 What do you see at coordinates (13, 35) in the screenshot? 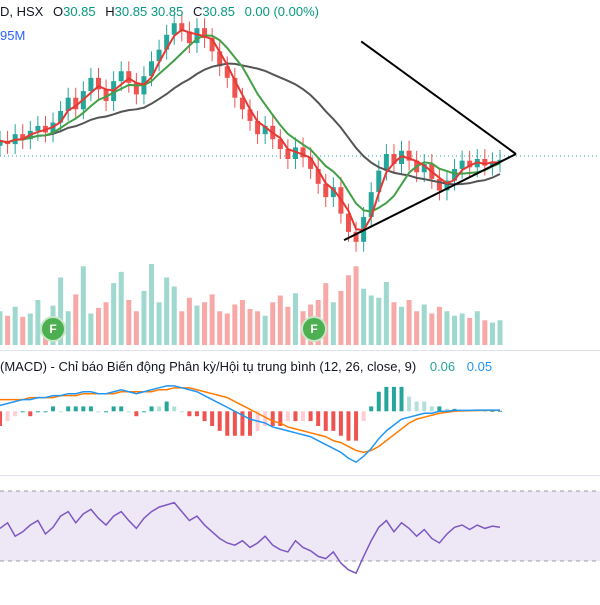
I see `volume-legend: 95M` at bounding box center [13, 35].